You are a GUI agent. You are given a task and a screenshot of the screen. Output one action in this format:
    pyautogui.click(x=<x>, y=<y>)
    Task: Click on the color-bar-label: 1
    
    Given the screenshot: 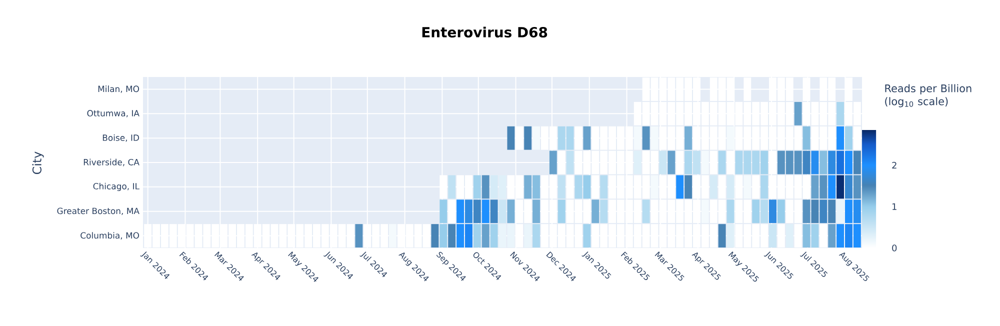 What is the action you would take?
    pyautogui.click(x=894, y=206)
    